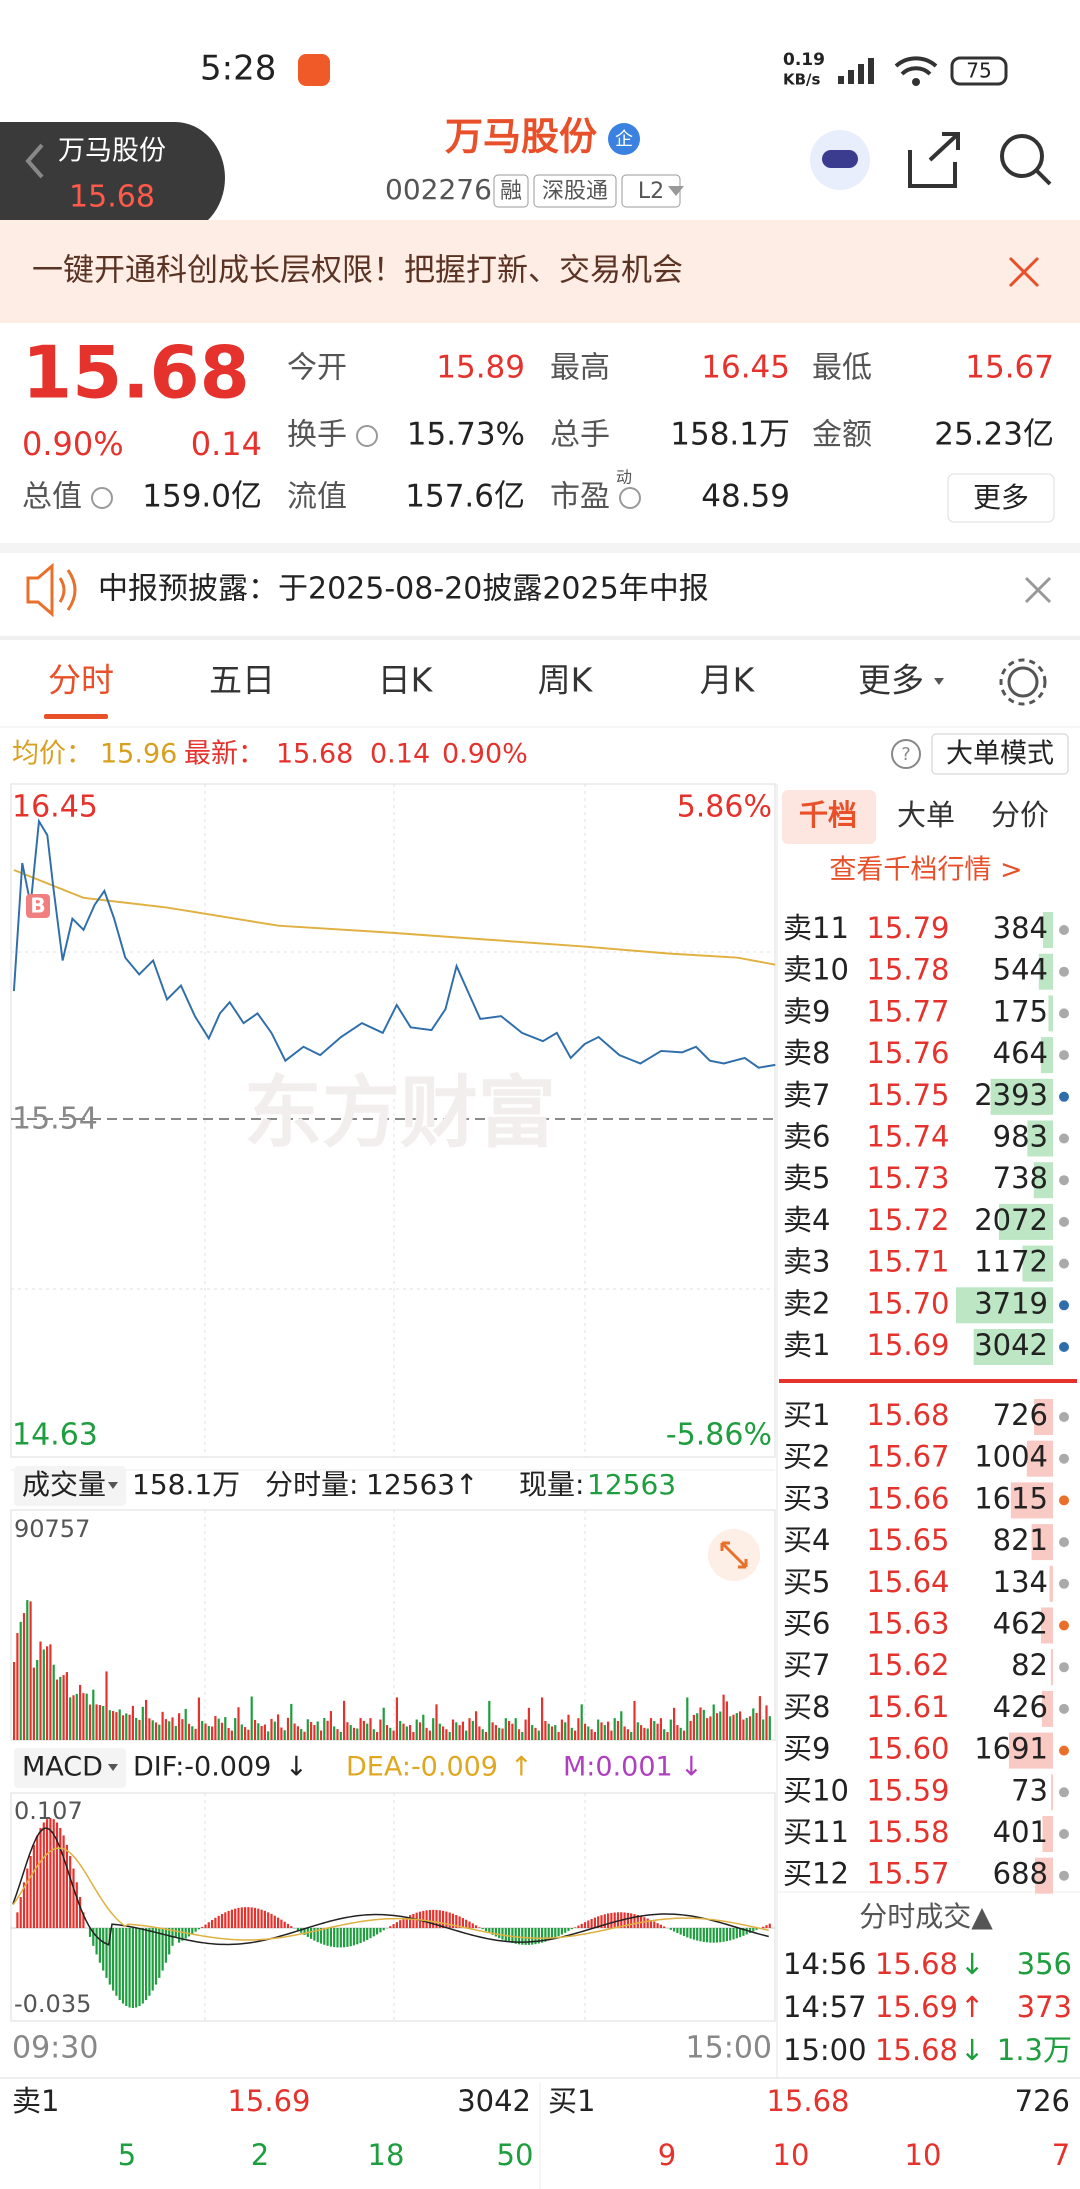 The image size is (1080, 2189). What do you see at coordinates (906, 754) in the screenshot?
I see `help-icon` at bounding box center [906, 754].